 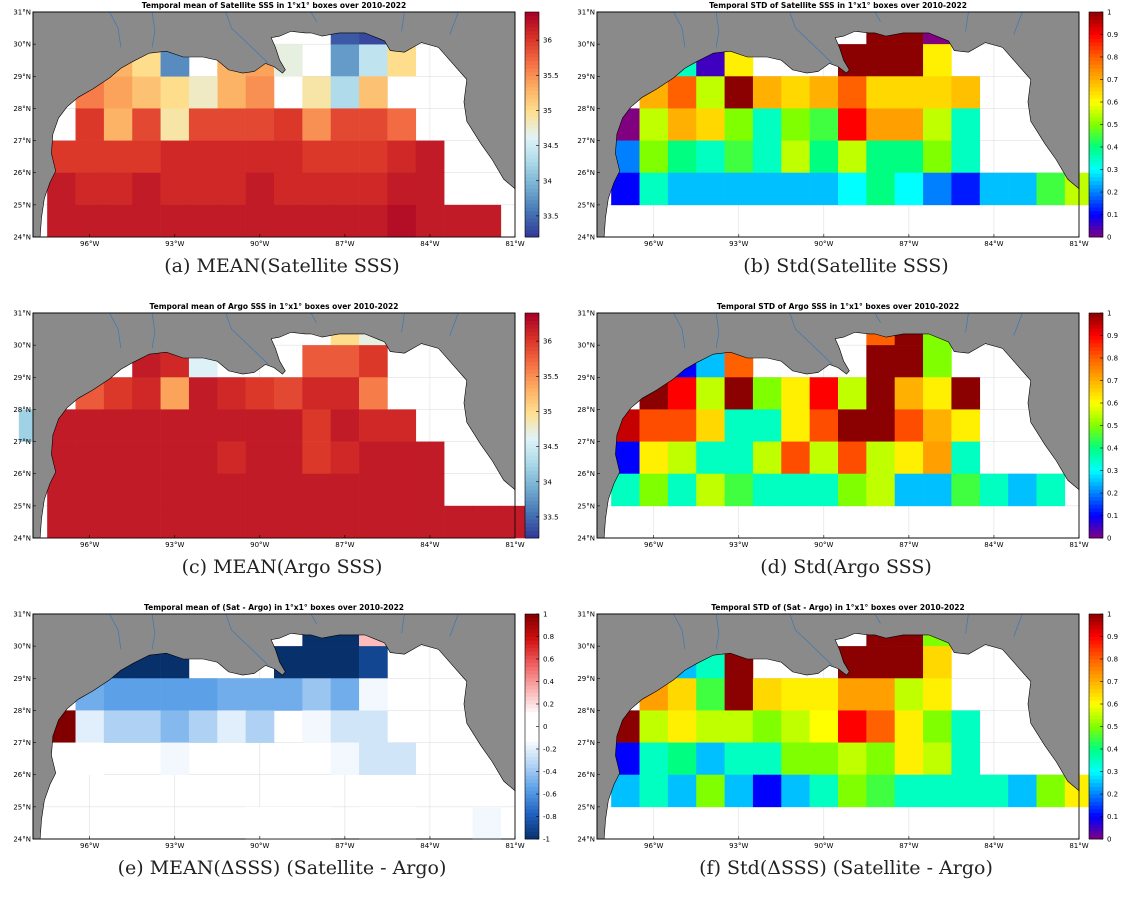 I want to click on colorbar-tick-label: 0, so click(x=1109, y=539).